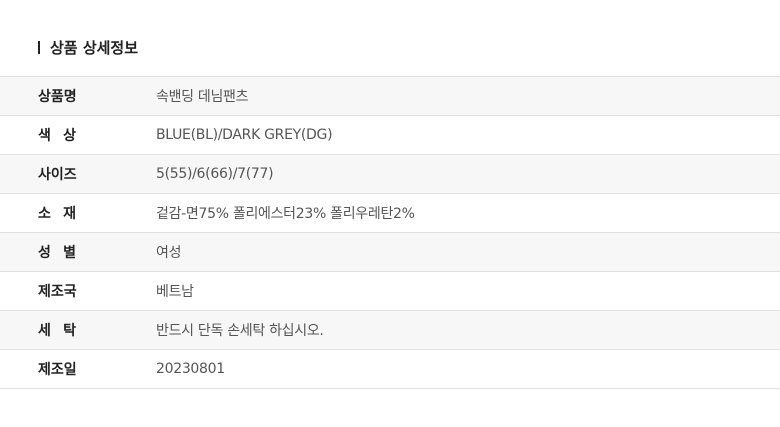 The height and width of the screenshot is (427, 780). I want to click on row-label: 사이즈, so click(57, 175).